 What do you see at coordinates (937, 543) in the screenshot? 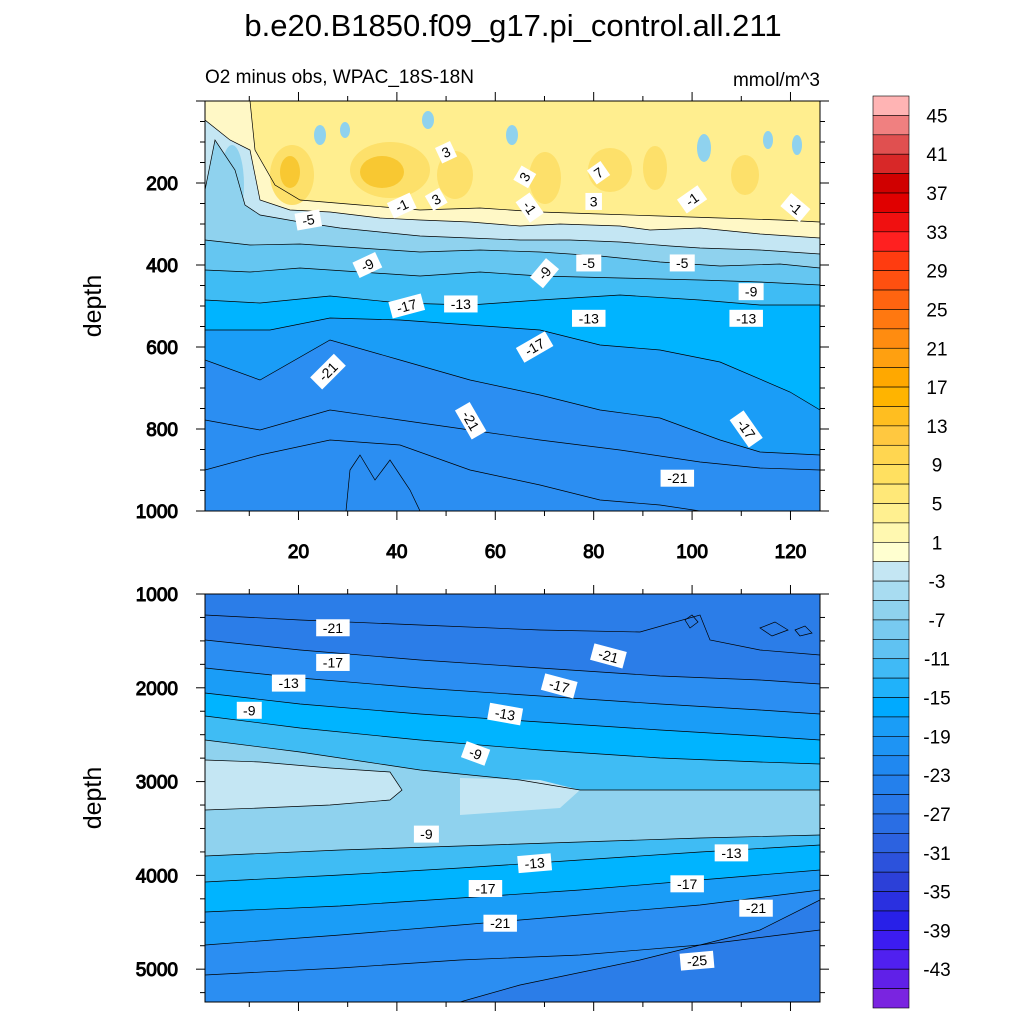
I see `colorbar-tick-label: 1` at bounding box center [937, 543].